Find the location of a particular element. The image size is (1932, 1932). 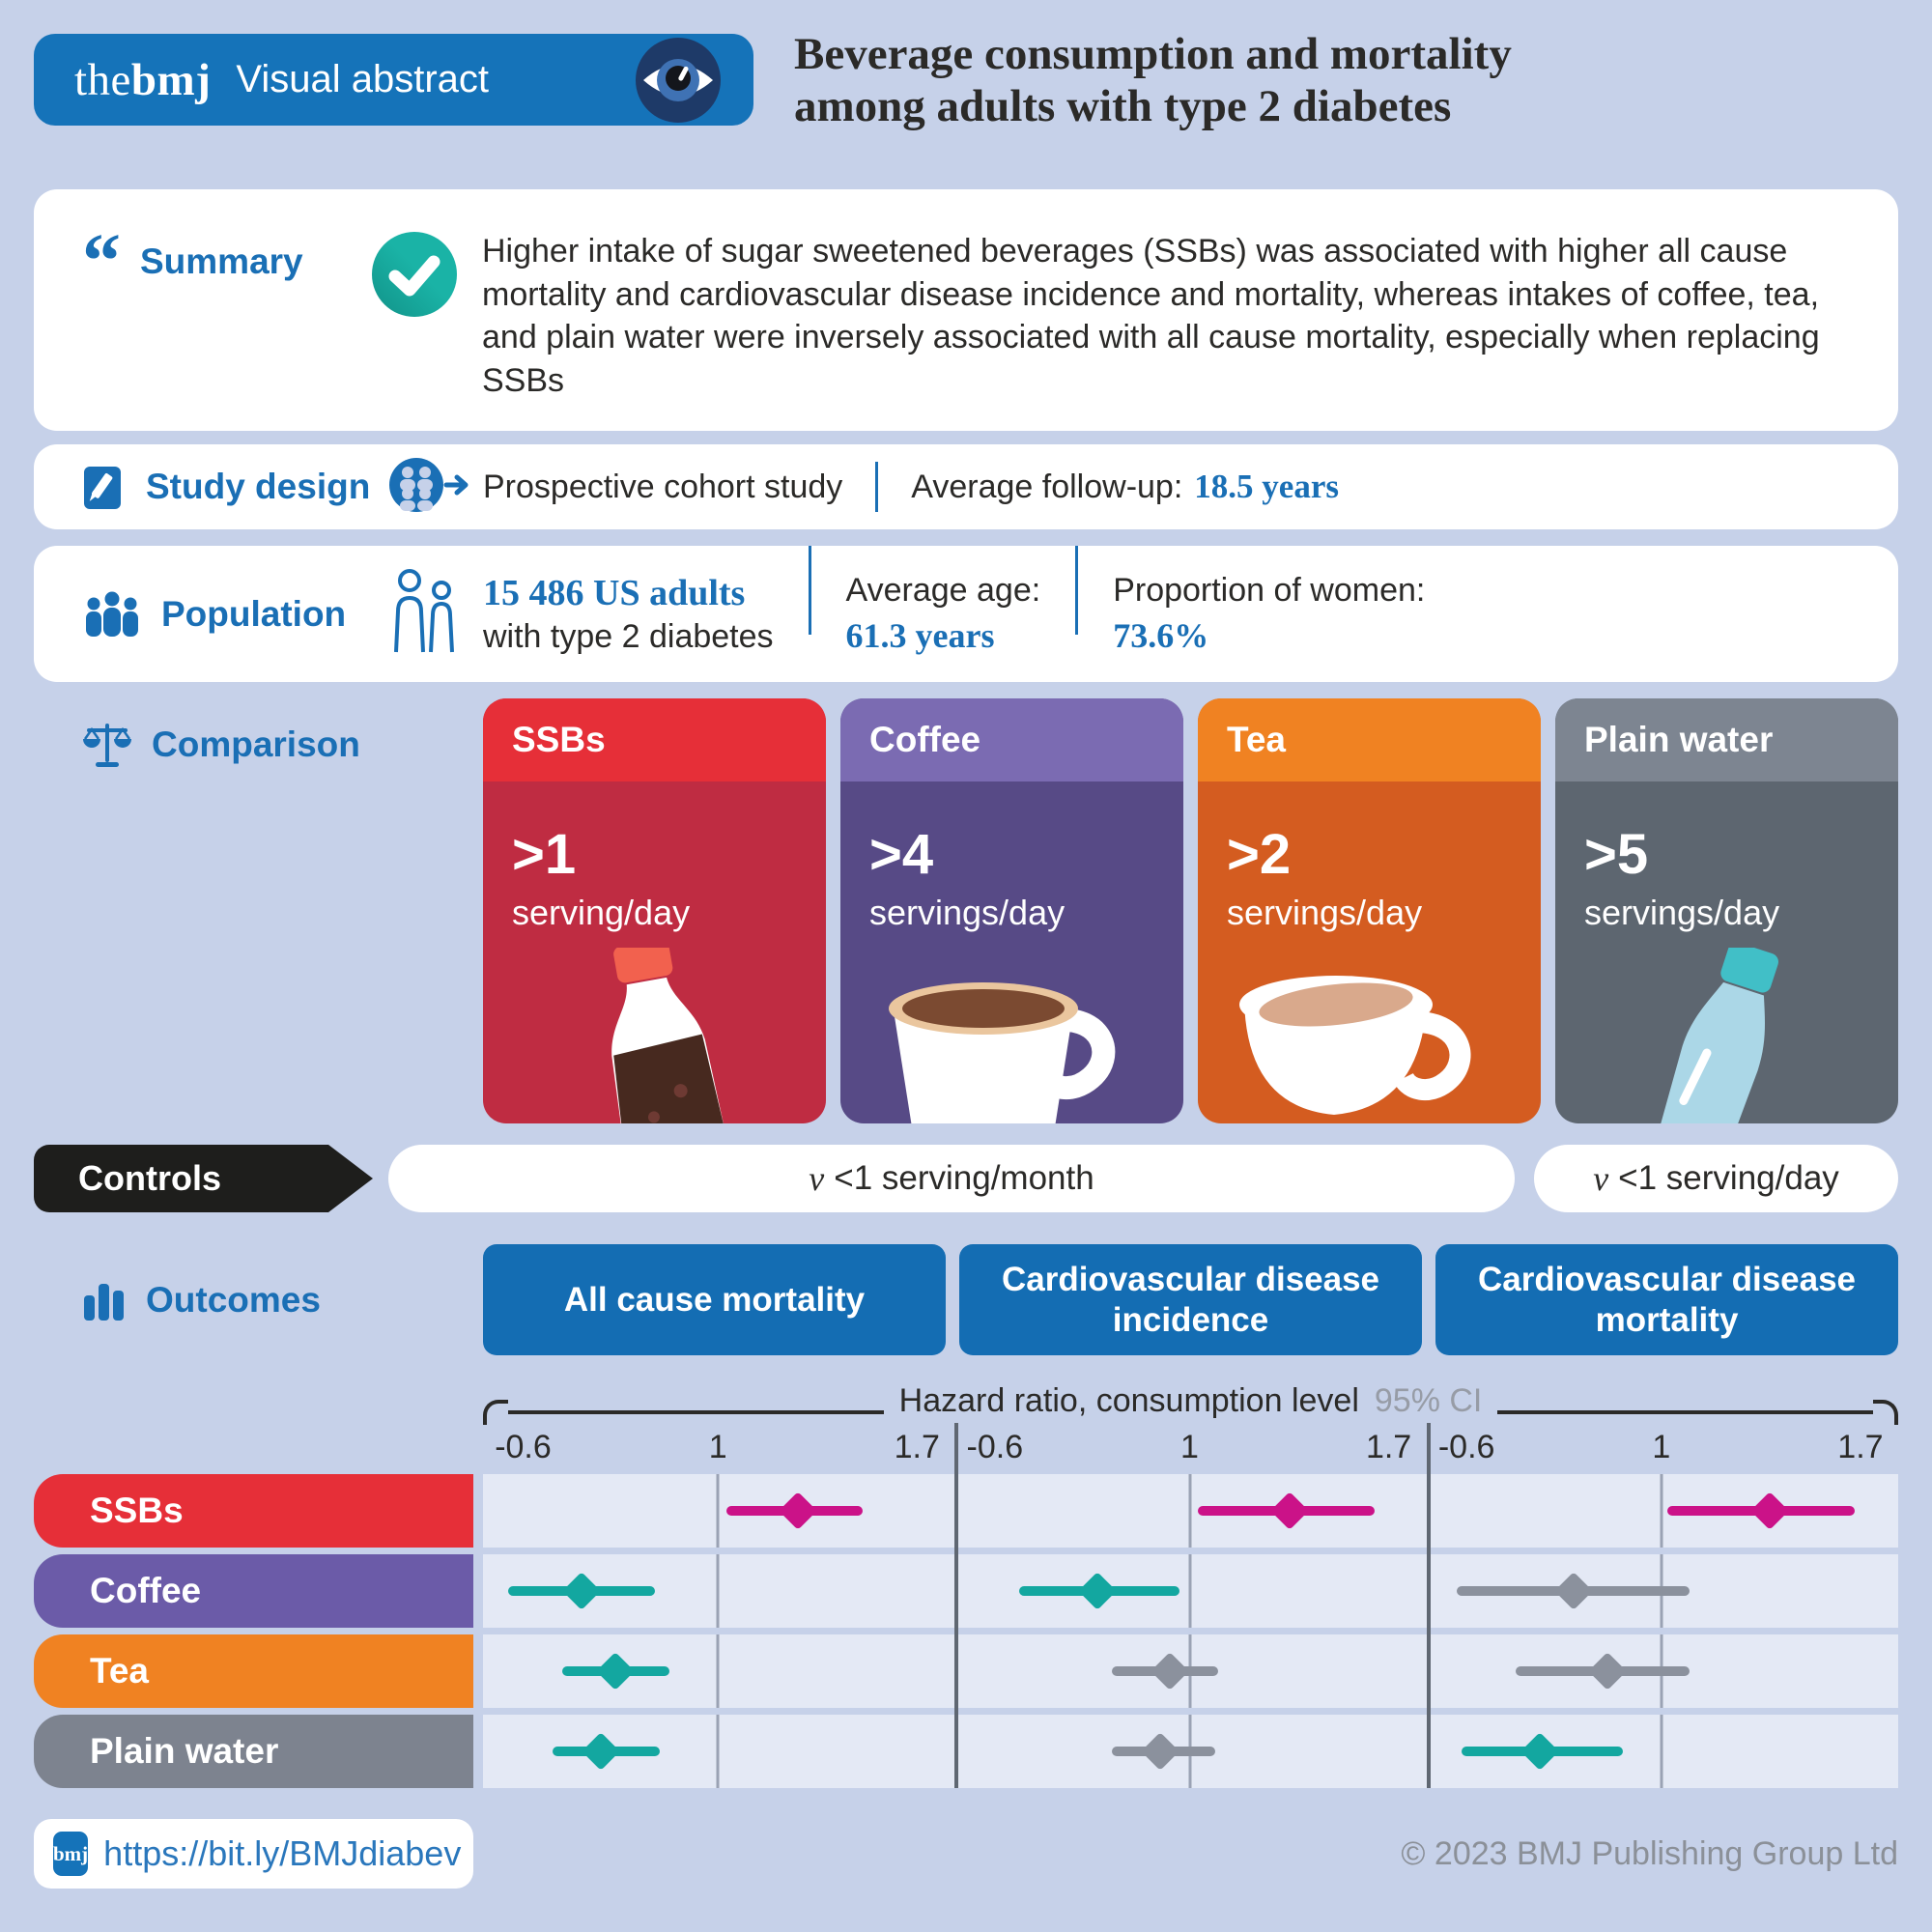

plot-cell-coffee-panel1 is located at coordinates (719, 1591).